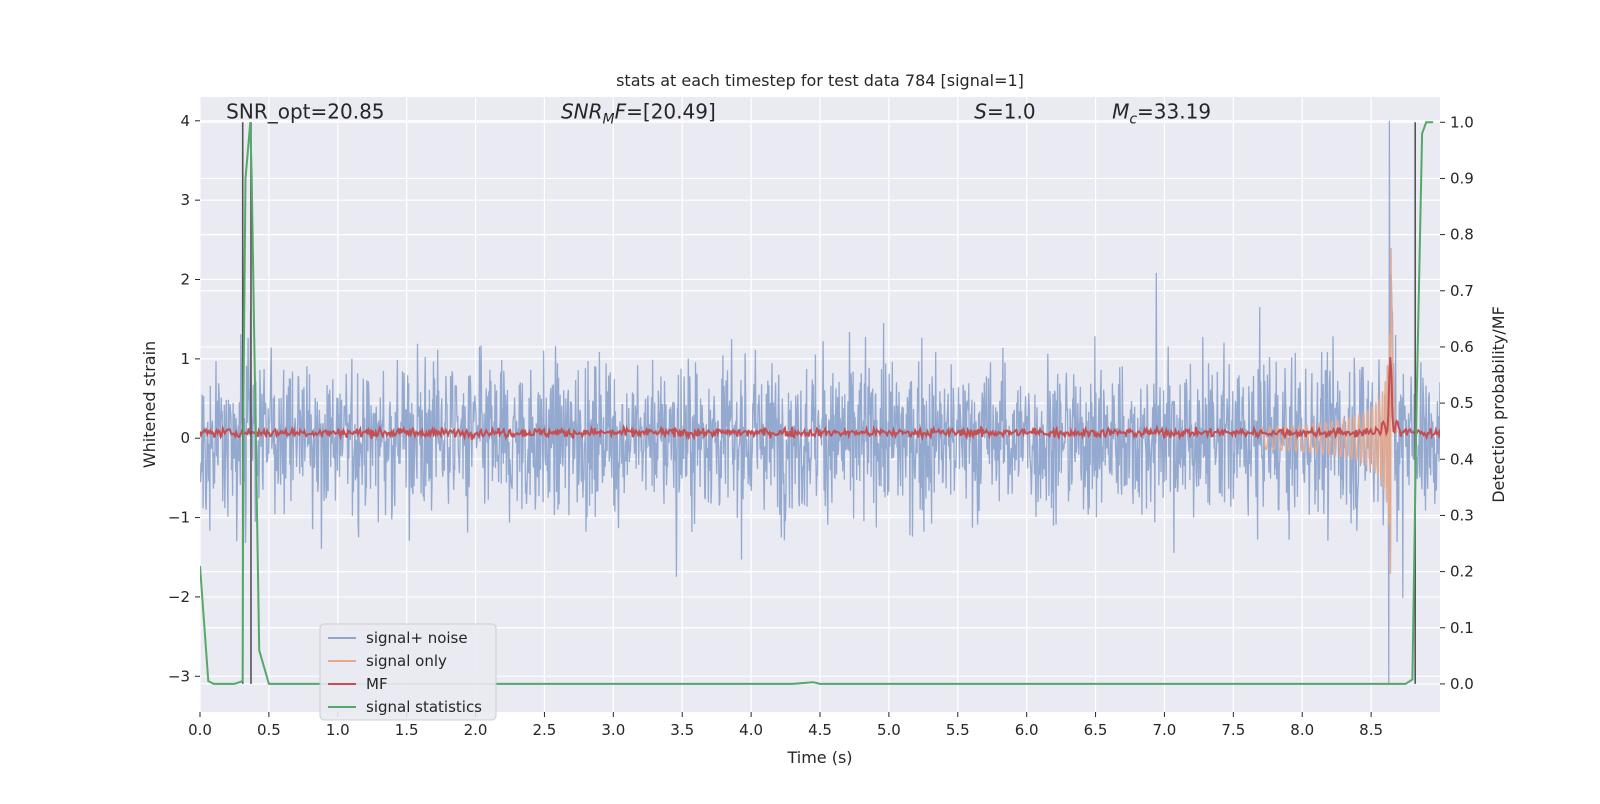  I want to click on y-right-tick-label: 0.1, so click(1462, 628).